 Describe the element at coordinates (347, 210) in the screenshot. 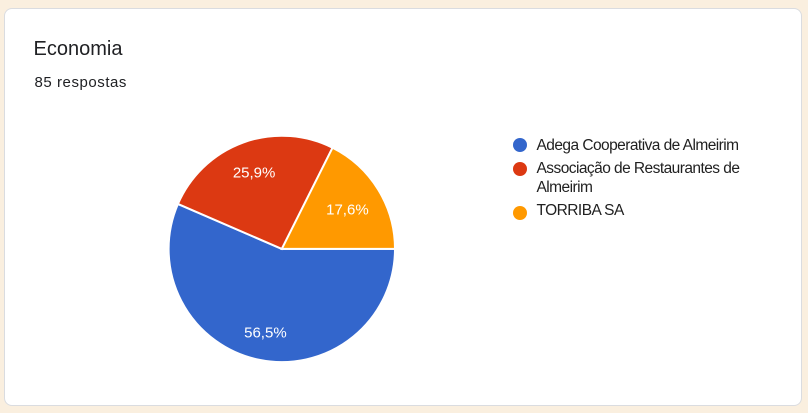

I see `svg-text: 17,6%` at that location.